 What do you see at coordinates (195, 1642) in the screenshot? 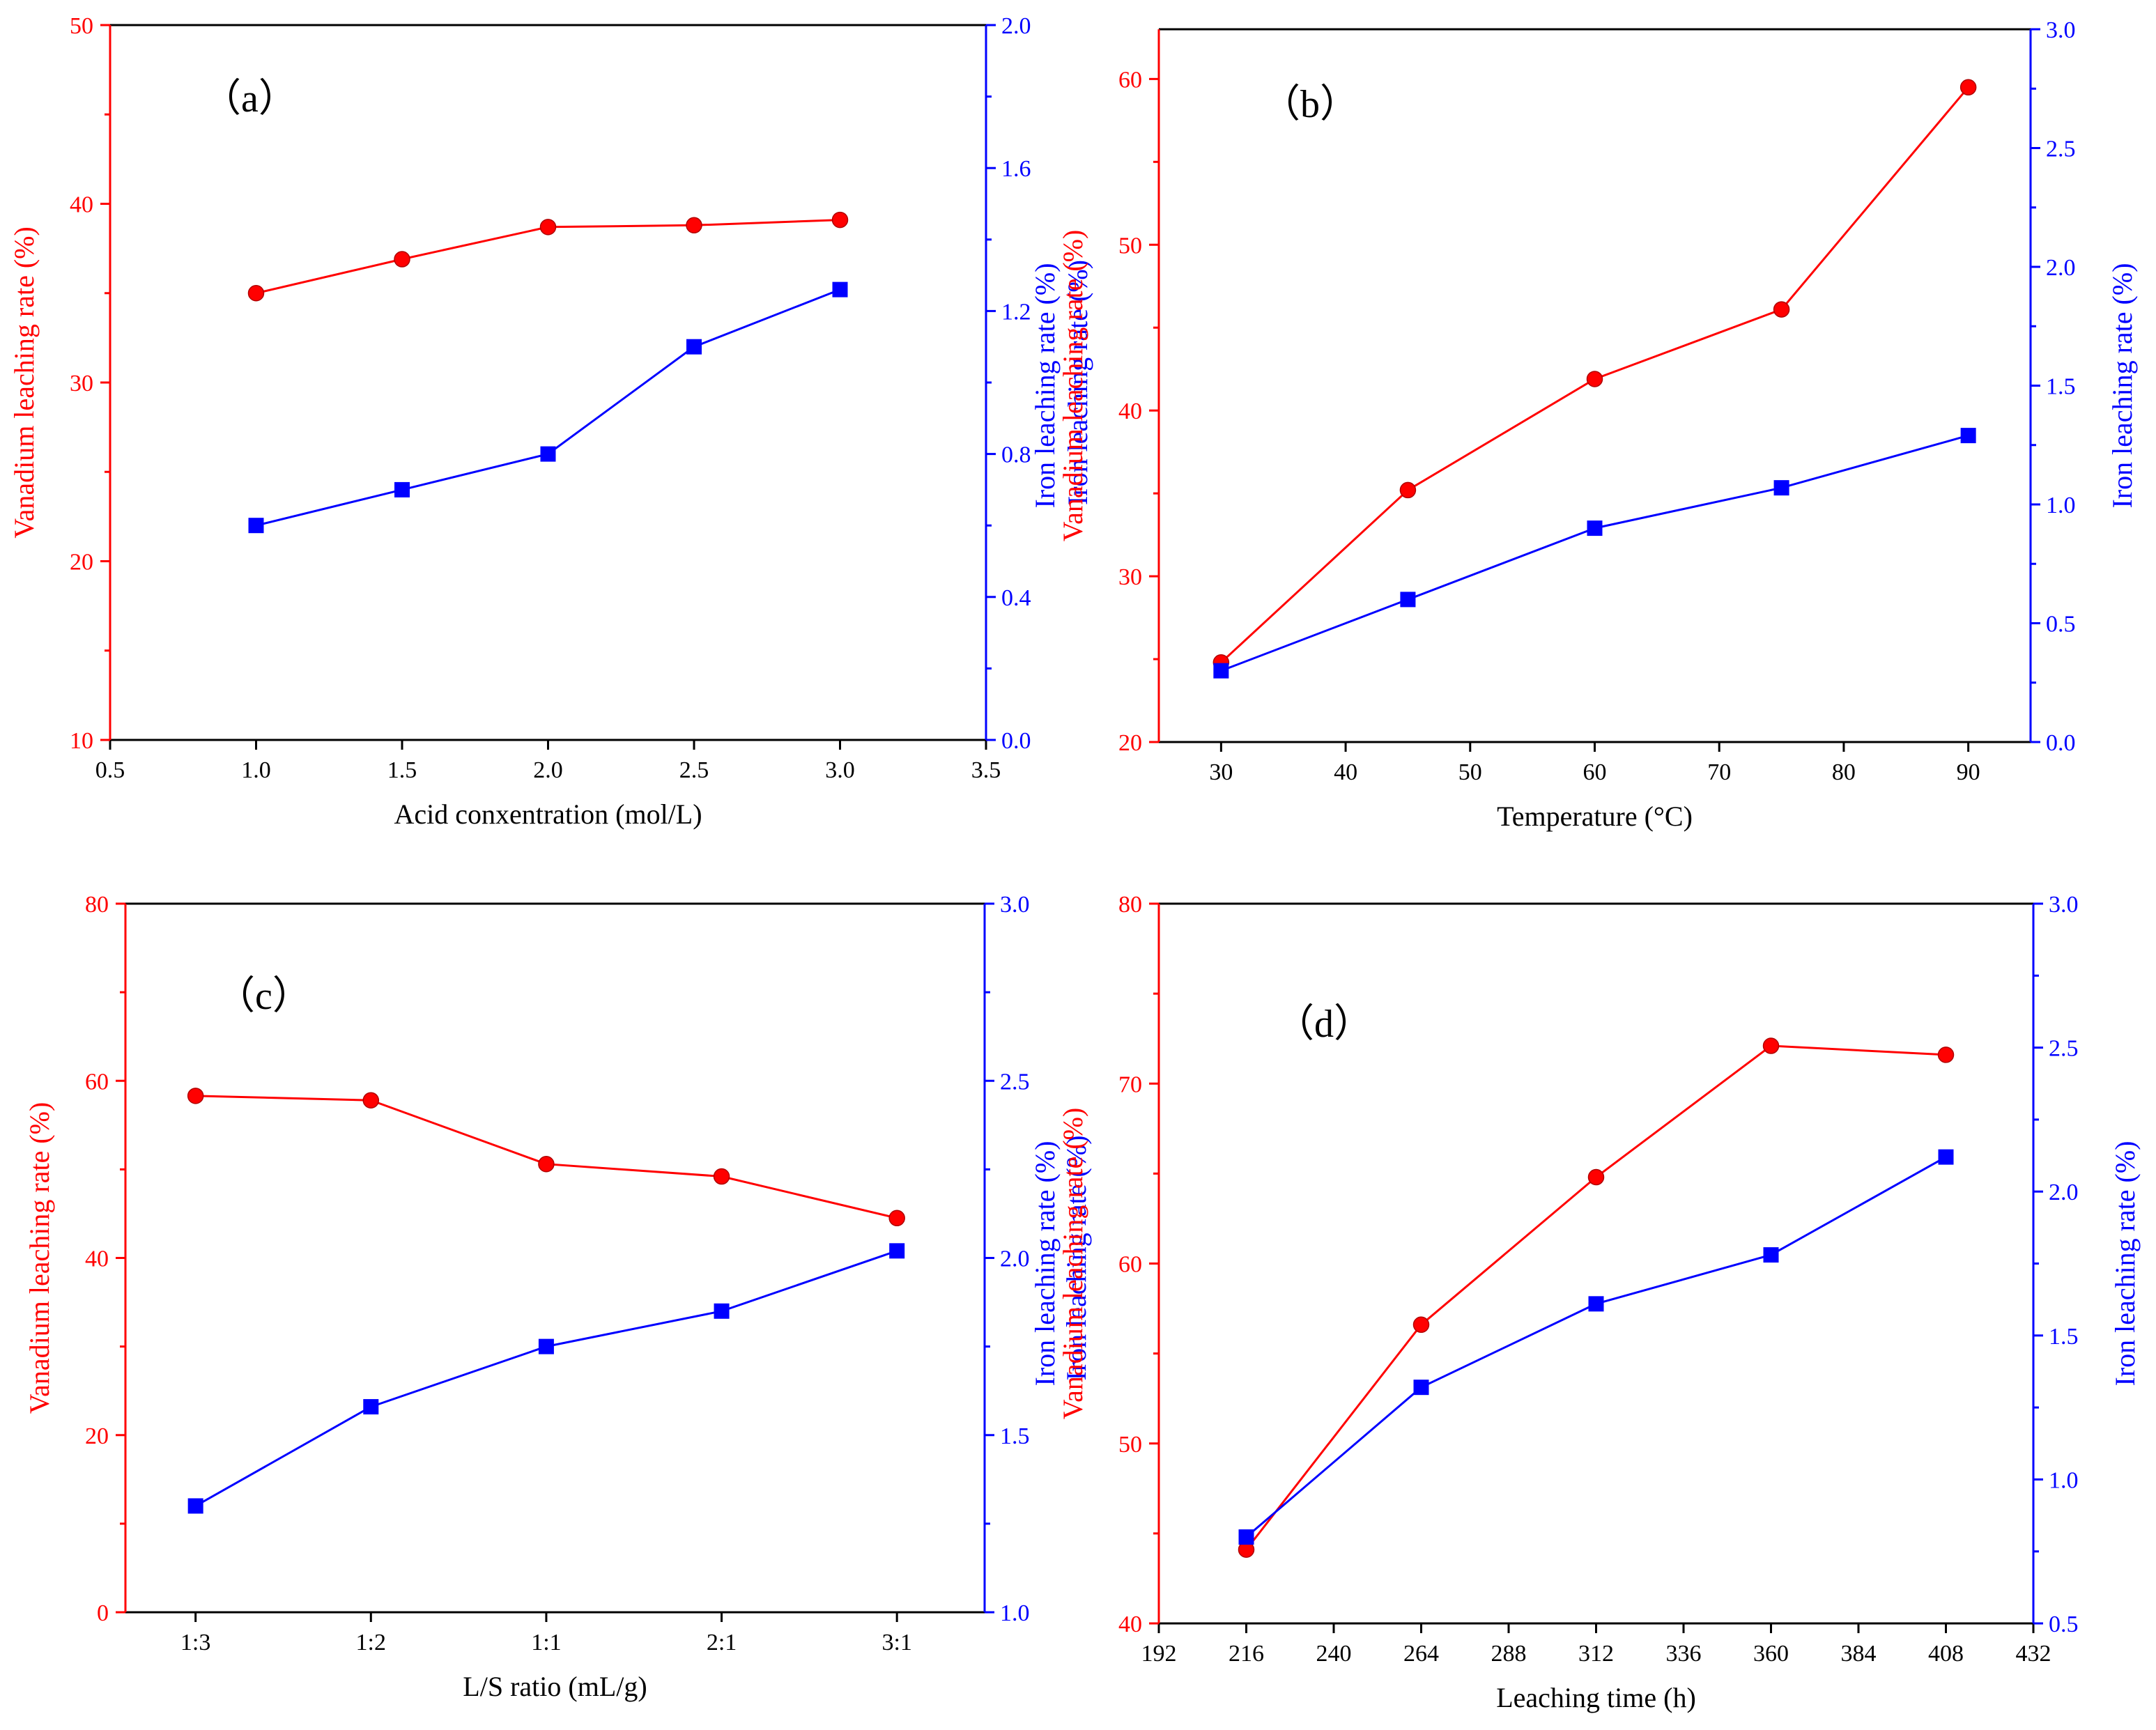
I see `x-tick-label: 1:3` at bounding box center [195, 1642].